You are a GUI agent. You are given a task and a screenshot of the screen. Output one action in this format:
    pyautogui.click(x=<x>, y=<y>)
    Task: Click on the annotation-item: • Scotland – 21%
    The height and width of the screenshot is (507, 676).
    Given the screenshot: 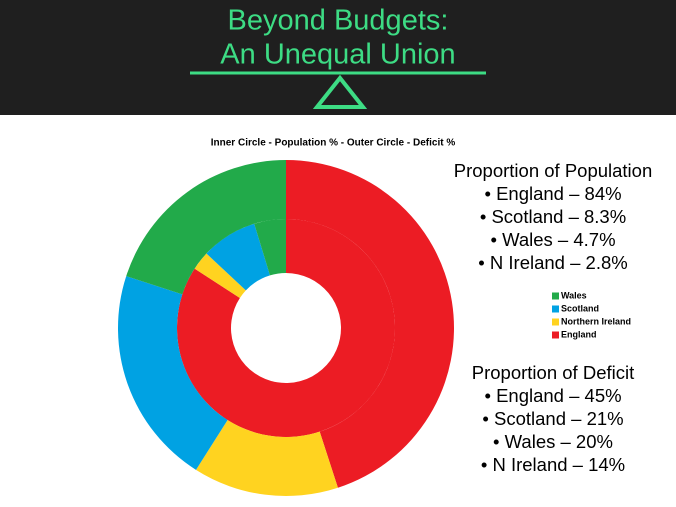 What is the action you would take?
    pyautogui.click(x=552, y=418)
    